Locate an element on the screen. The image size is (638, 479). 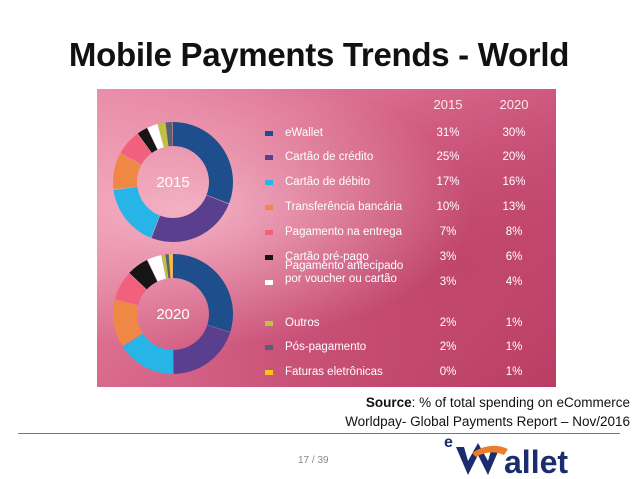
value-2015: 10% is located at coordinates (448, 207).